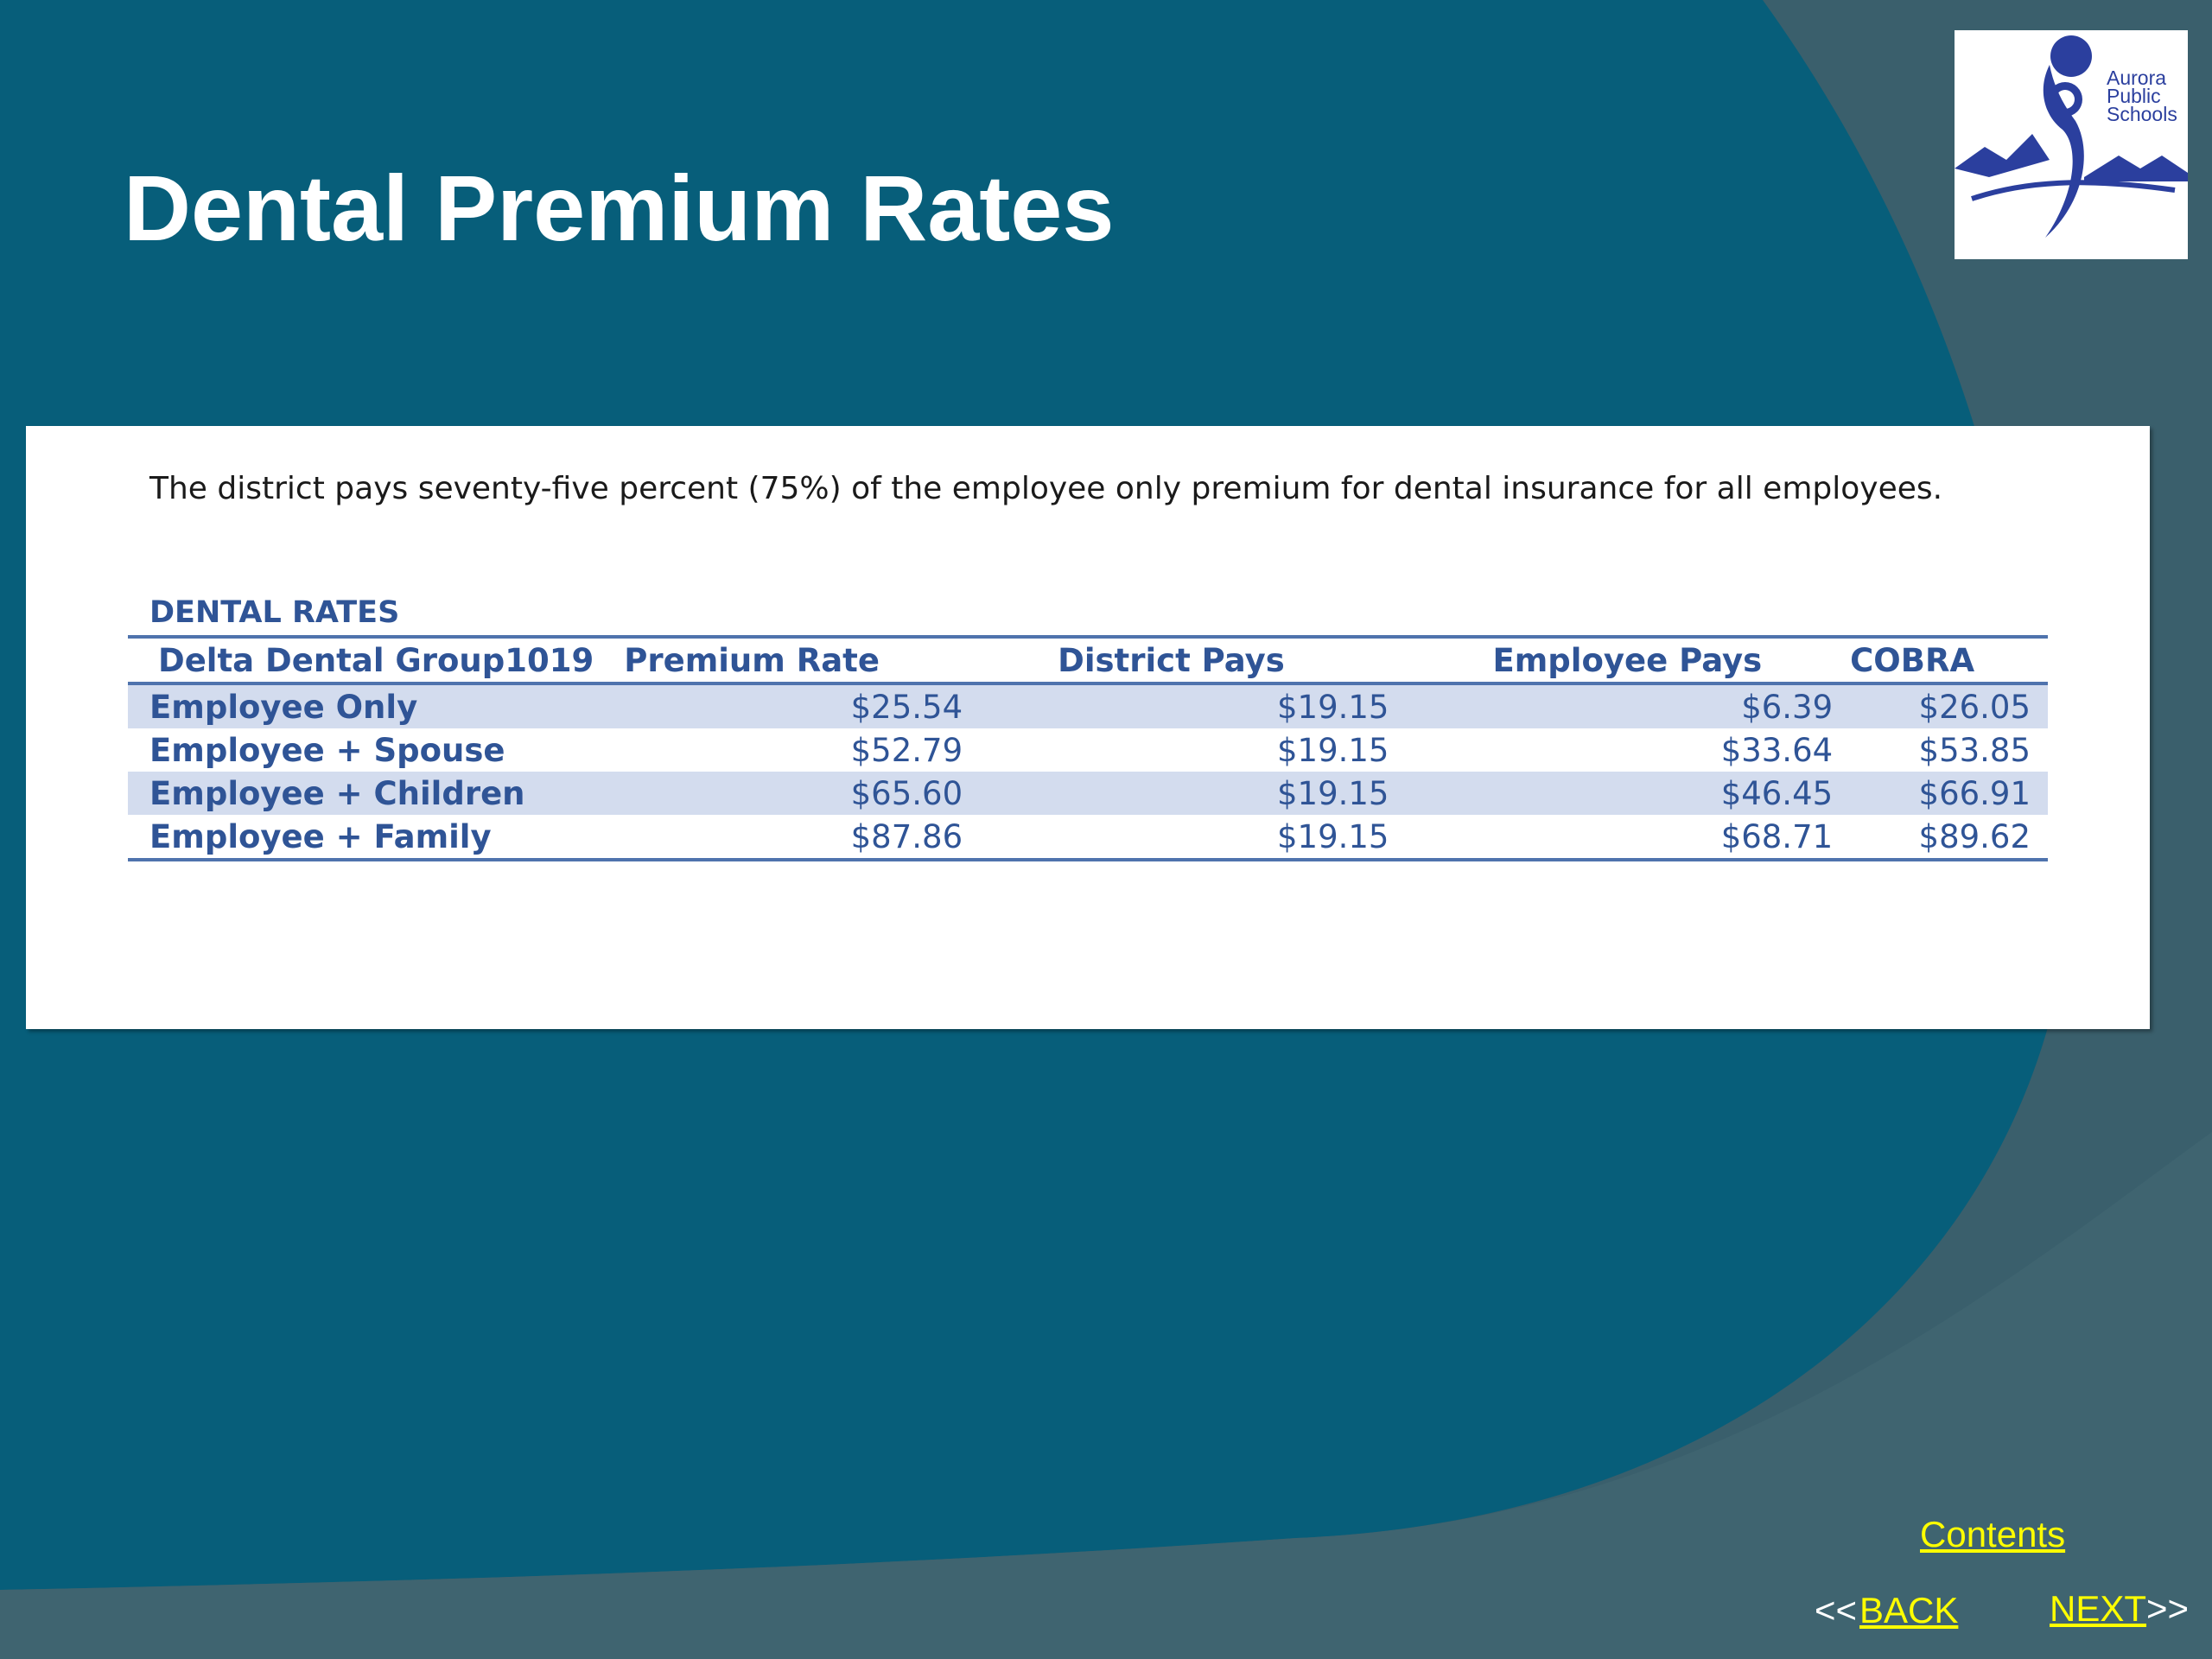 The image size is (2212, 1659). Describe the element at coordinates (2137, 78) in the screenshot. I see `logo-line-1: Aurora` at that location.